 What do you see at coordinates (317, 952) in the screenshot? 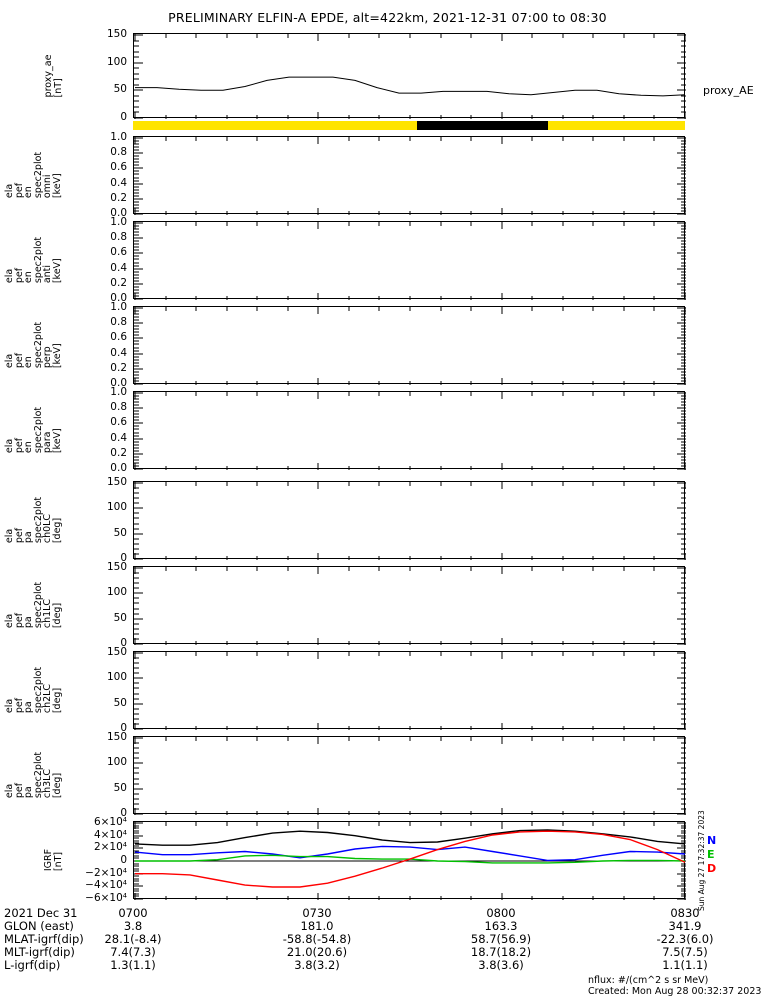
I see `ephemeris-value: 21.0(20.6)` at bounding box center [317, 952].